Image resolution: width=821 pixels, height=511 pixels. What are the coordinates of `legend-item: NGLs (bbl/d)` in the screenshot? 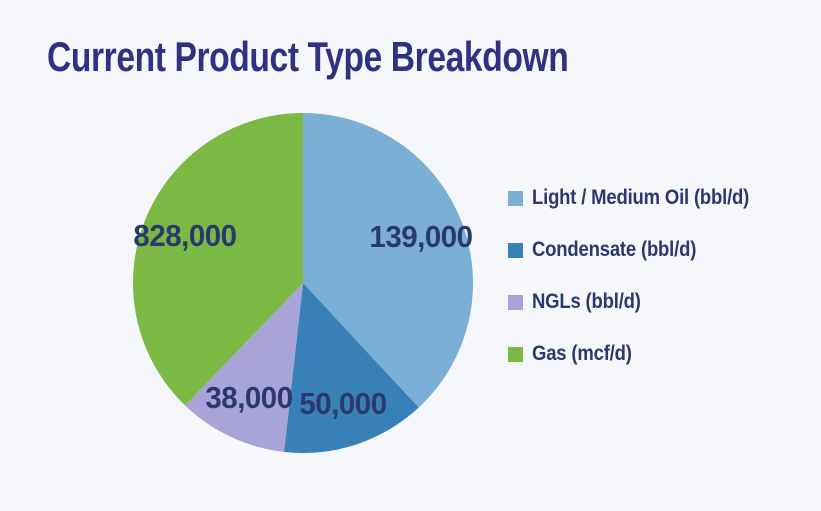 It's located at (643, 302).